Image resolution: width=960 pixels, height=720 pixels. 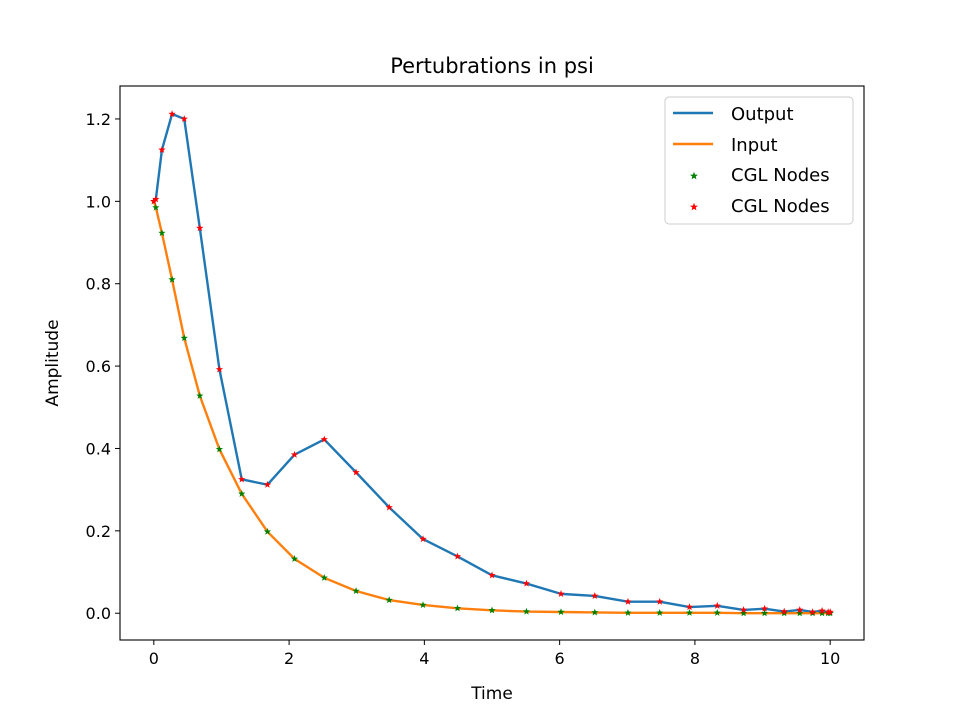 What do you see at coordinates (98, 201) in the screenshot?
I see `y-tick-label: 1.0` at bounding box center [98, 201].